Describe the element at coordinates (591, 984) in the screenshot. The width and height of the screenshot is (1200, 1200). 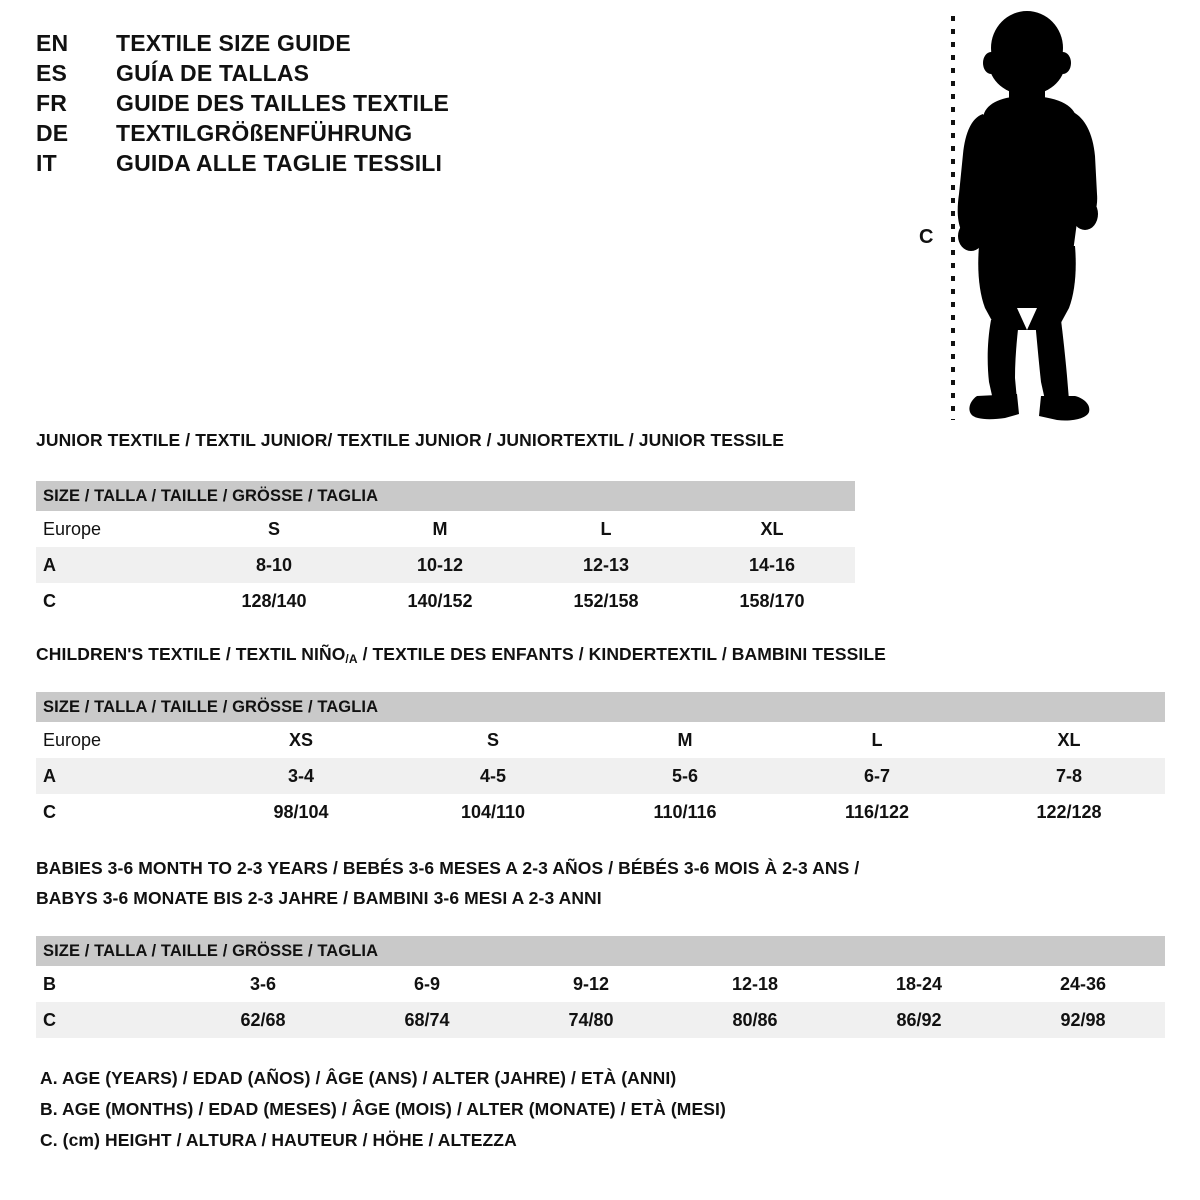
I see `babies-b-3: 9-12` at that location.